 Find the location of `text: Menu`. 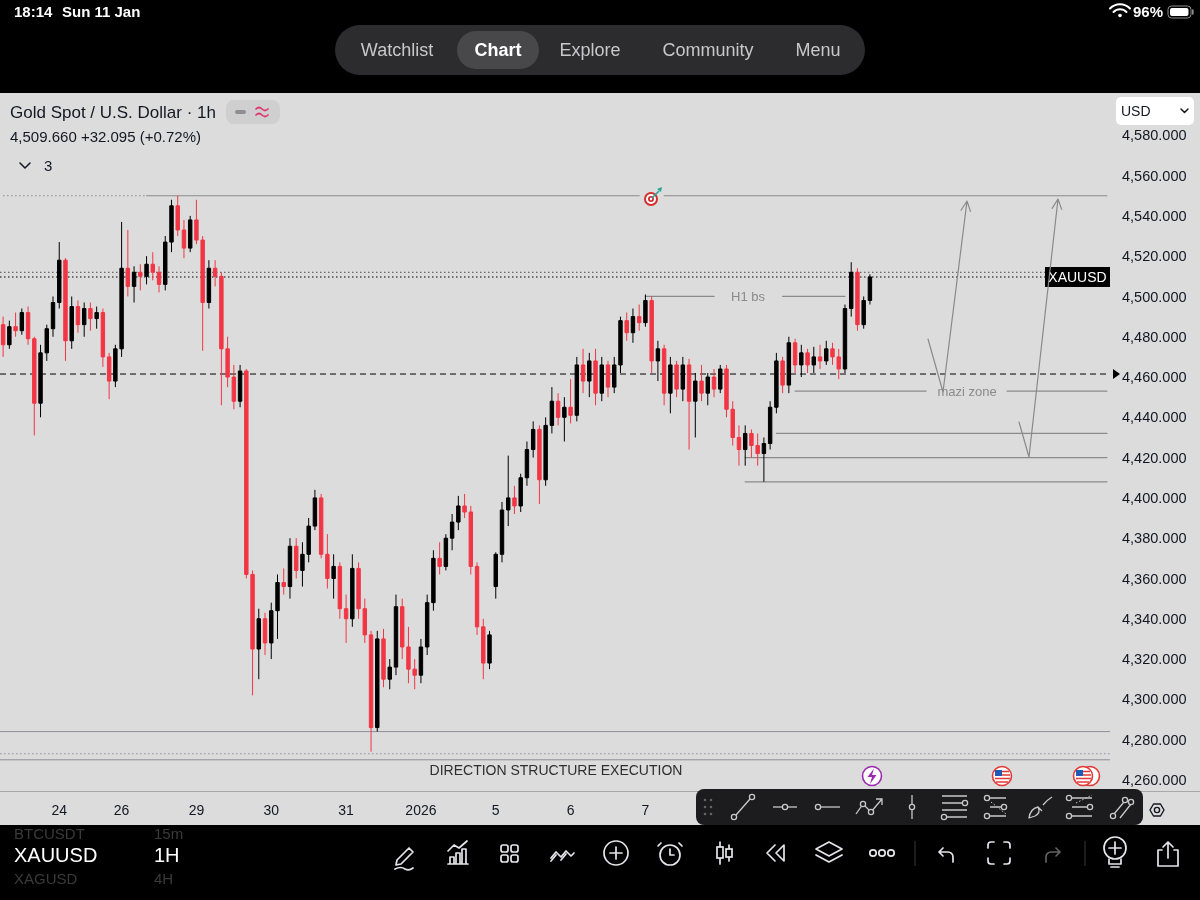

text: Menu is located at coordinates (818, 50).